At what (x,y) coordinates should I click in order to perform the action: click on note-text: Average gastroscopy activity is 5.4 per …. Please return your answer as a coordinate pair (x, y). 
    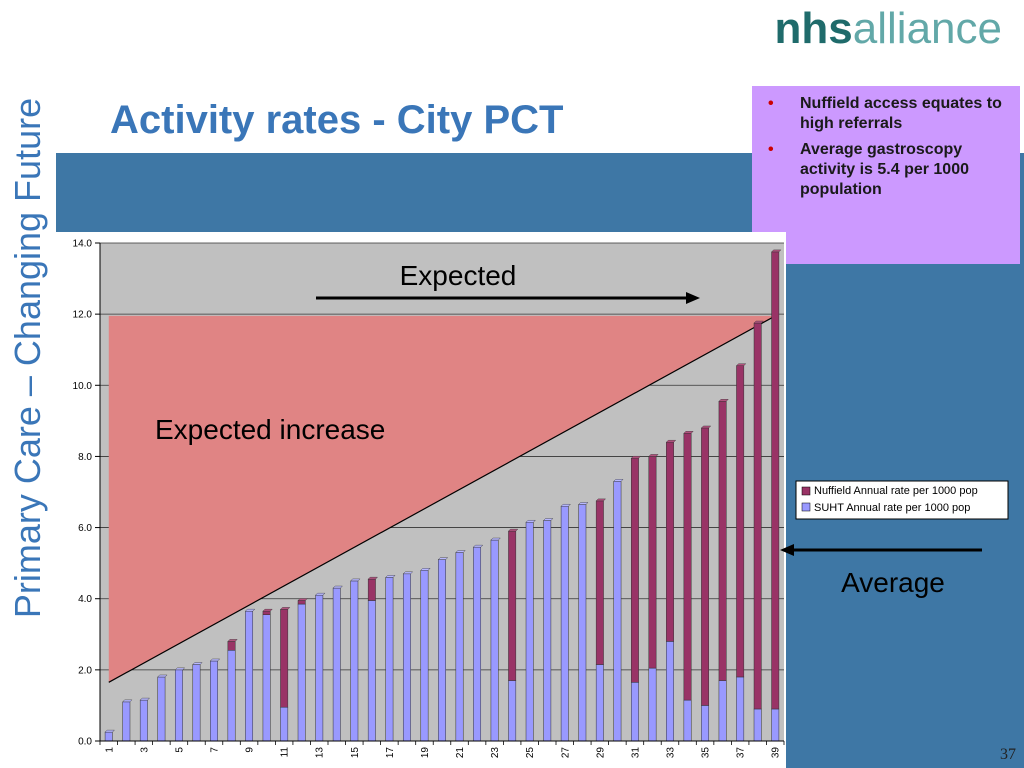
    Looking at the image, I should click on (884, 169).